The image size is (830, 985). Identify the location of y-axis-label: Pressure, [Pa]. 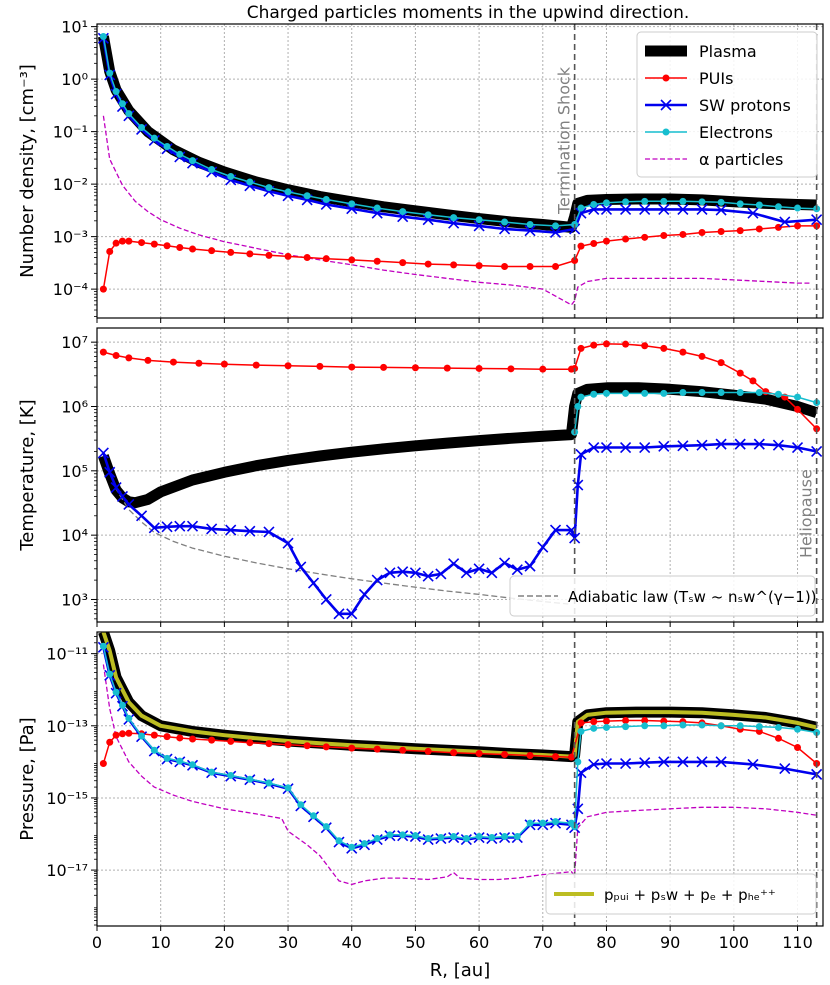
(27, 778).